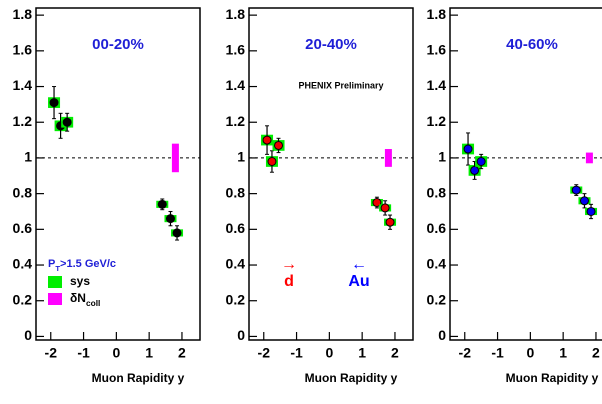  I want to click on legend-title-rest: >1.5 GeV/c, so click(88, 264).